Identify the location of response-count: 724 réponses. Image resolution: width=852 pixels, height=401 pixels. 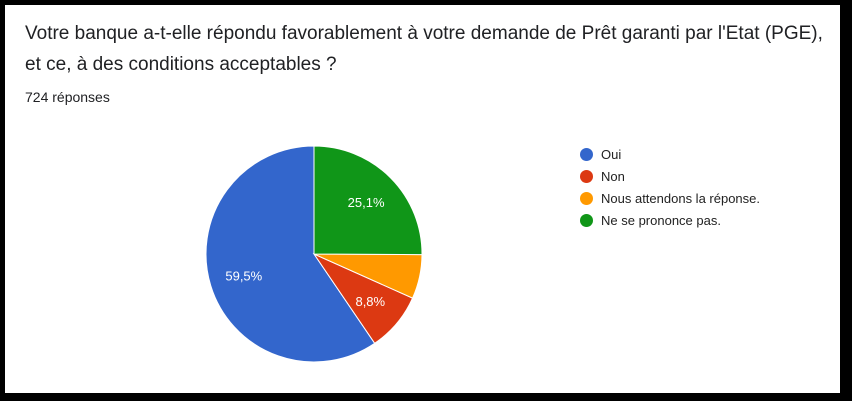
(67, 97).